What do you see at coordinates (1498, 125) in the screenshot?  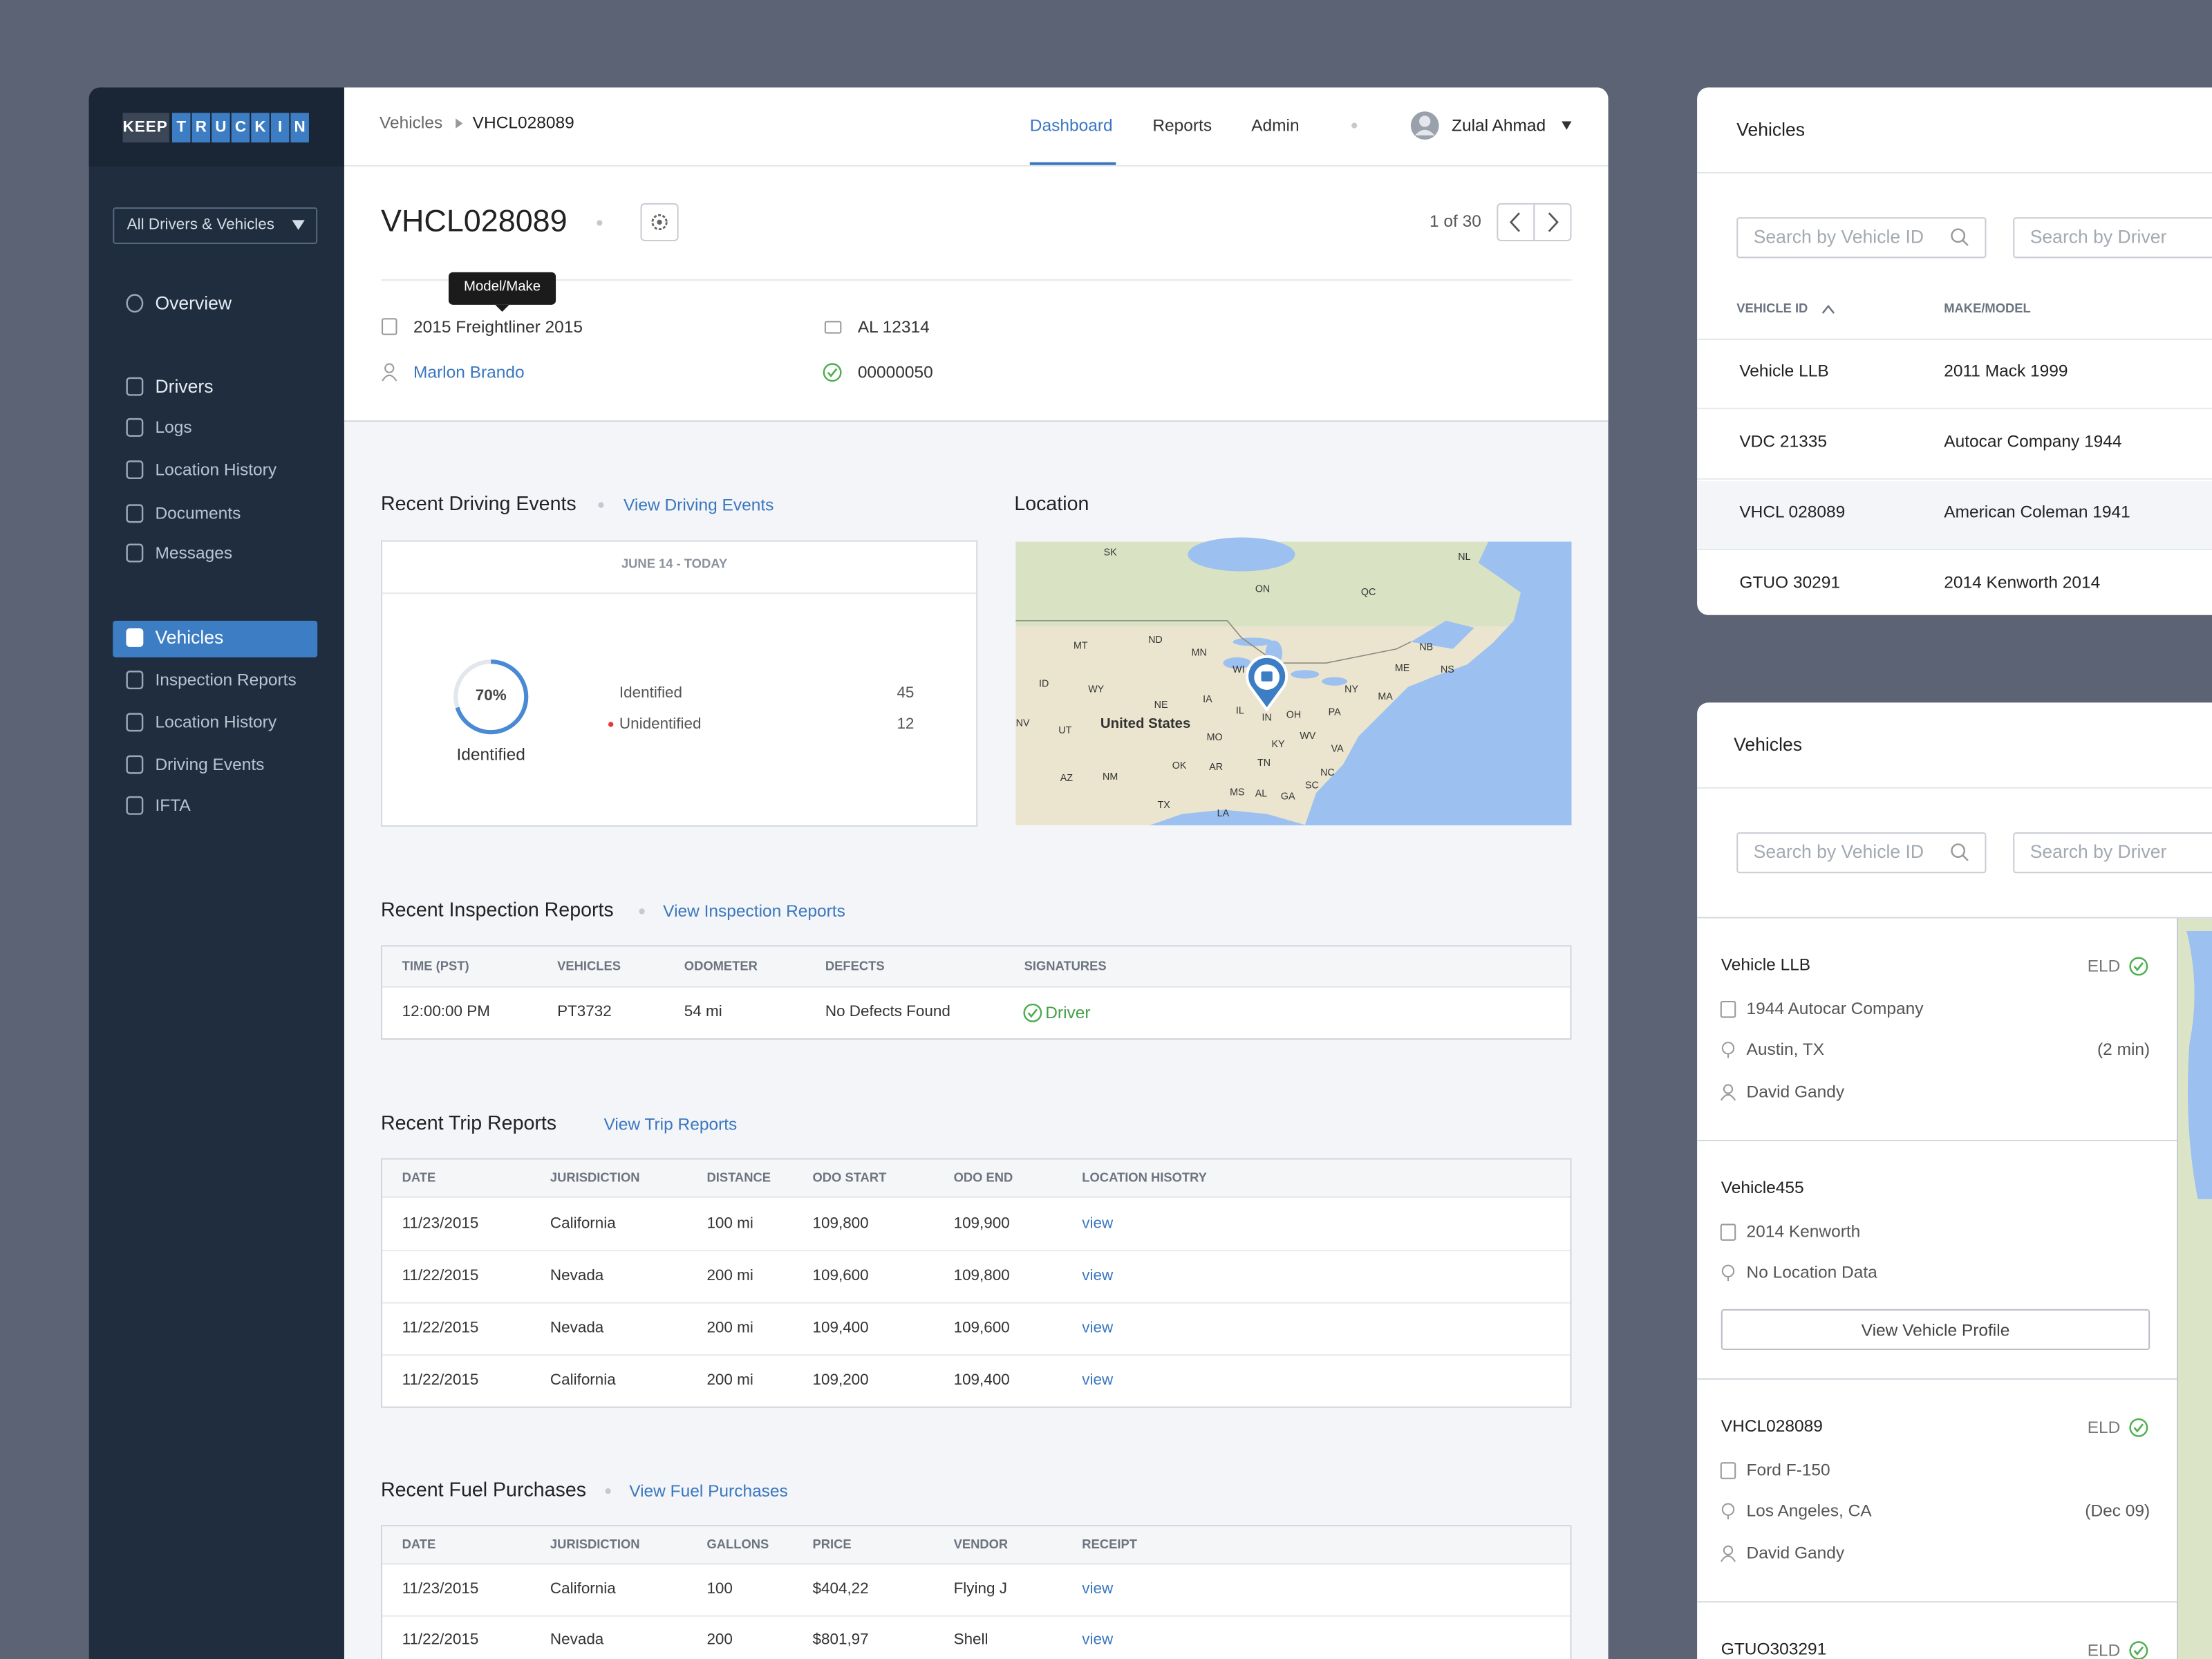 I see `user-name: Zulal Ahmad` at bounding box center [1498, 125].